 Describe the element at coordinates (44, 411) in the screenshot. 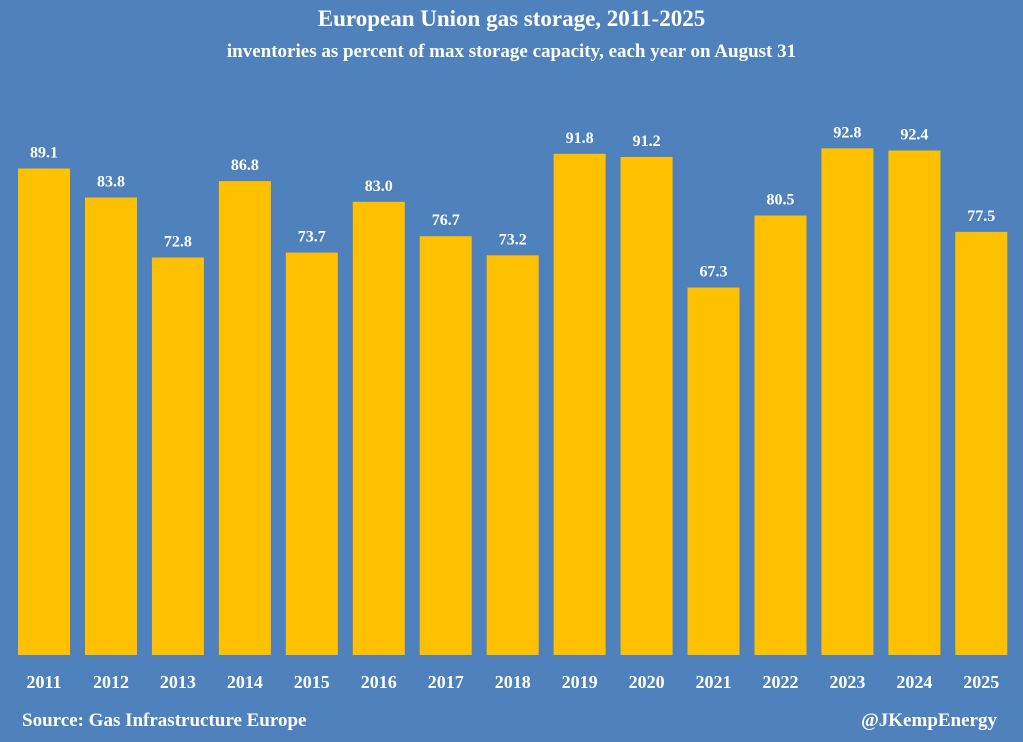

I see `bar-2011` at that location.